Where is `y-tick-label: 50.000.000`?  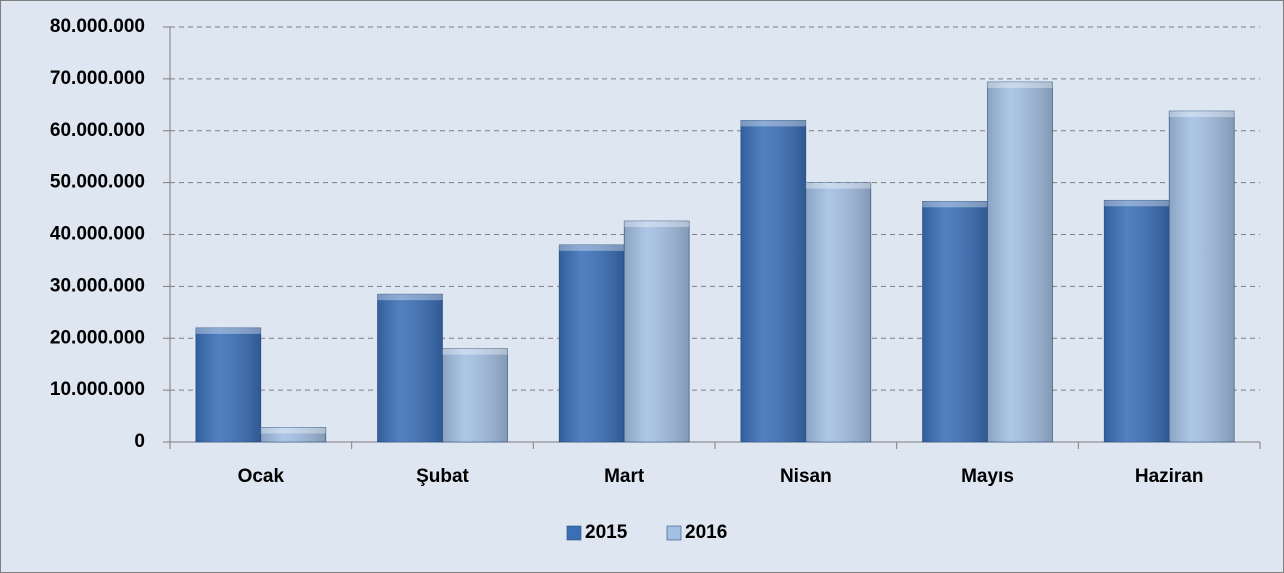 y-tick-label: 50.000.000 is located at coordinates (97, 182).